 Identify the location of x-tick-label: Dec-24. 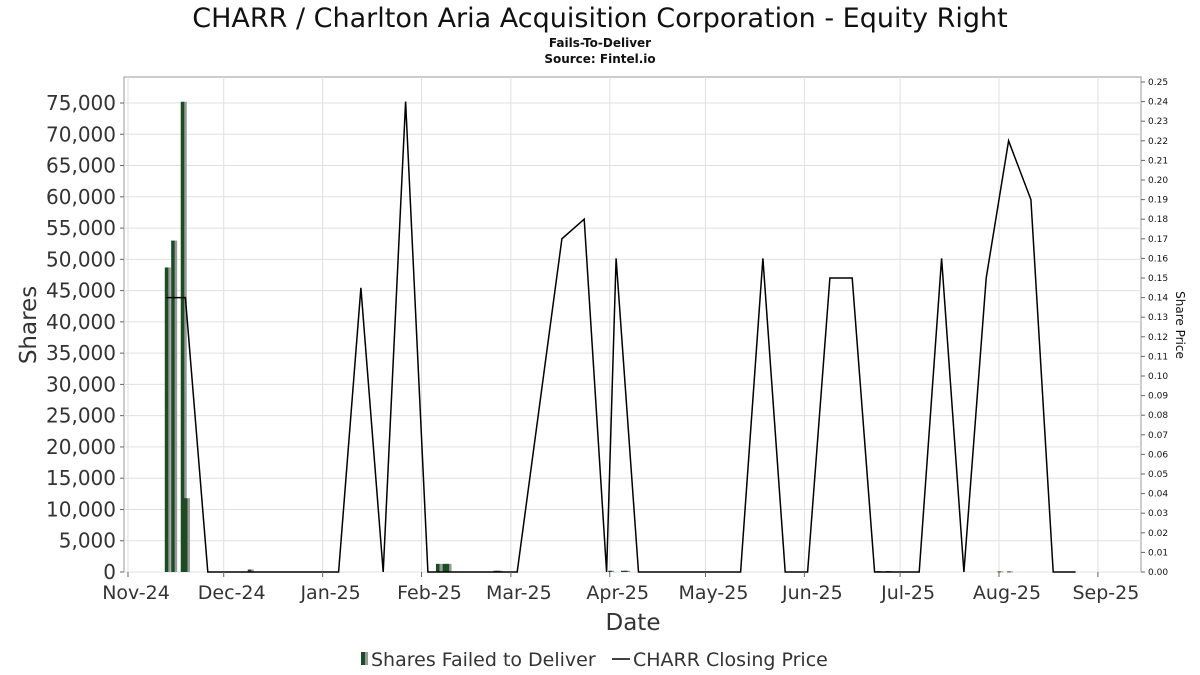
(232, 593).